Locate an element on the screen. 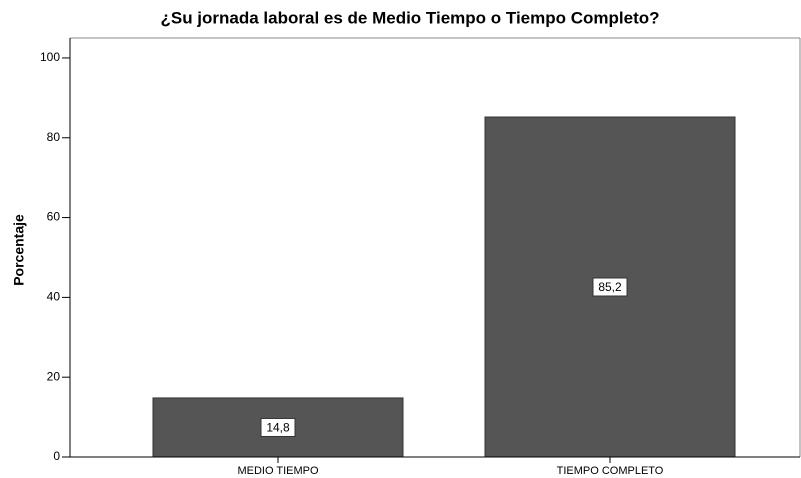 The height and width of the screenshot is (478, 801). y-tick-label: 40 is located at coordinates (54, 297).